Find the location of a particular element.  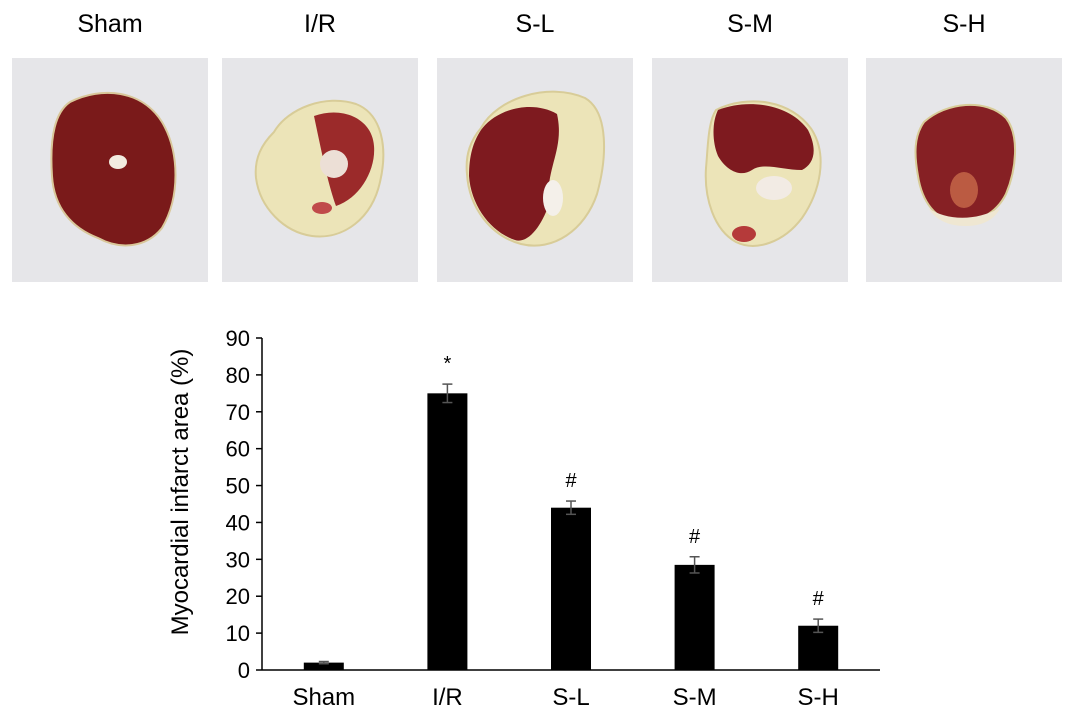

panel-label-sl: S-L is located at coordinates (535, 24).